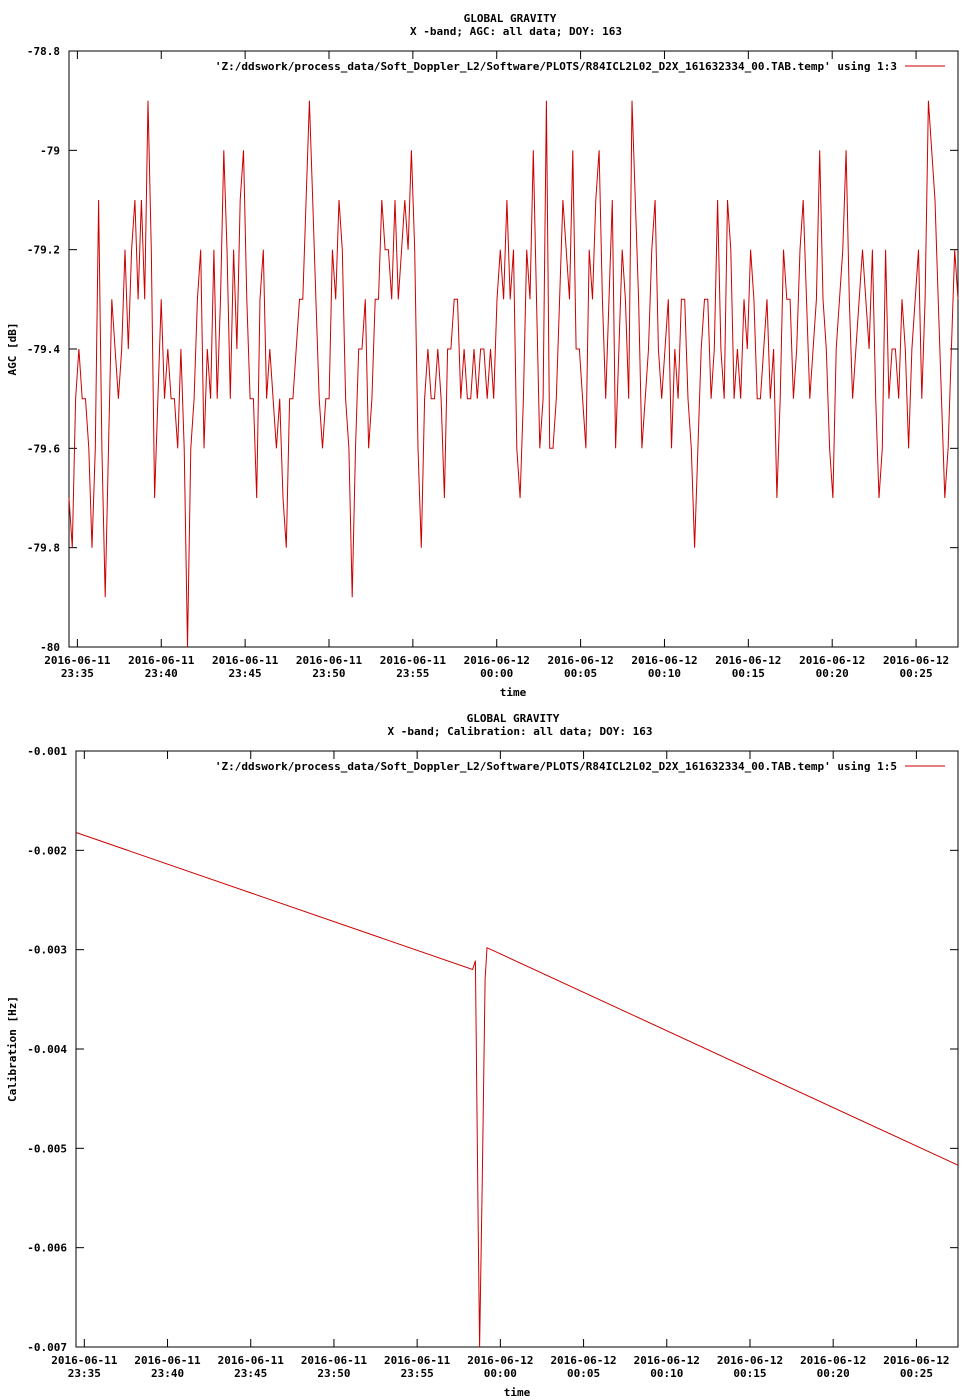 The height and width of the screenshot is (1400, 980). What do you see at coordinates (916, 1373) in the screenshot?
I see `calibration-x-tick-time: 00:25` at bounding box center [916, 1373].